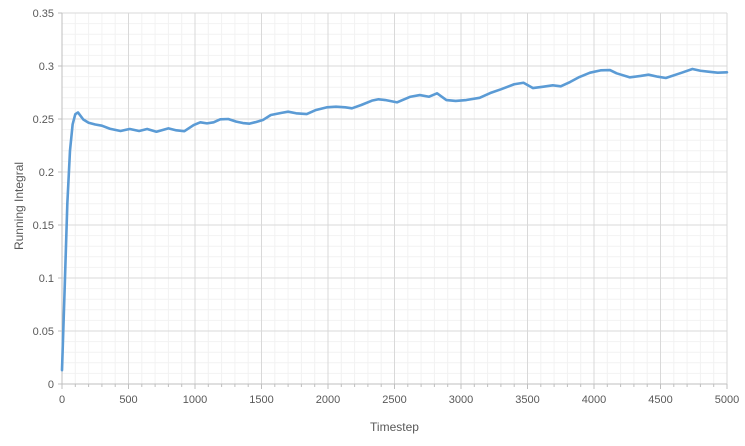 The width and height of the screenshot is (745, 446). What do you see at coordinates (594, 400) in the screenshot?
I see `x-tick-label: 4000` at bounding box center [594, 400].